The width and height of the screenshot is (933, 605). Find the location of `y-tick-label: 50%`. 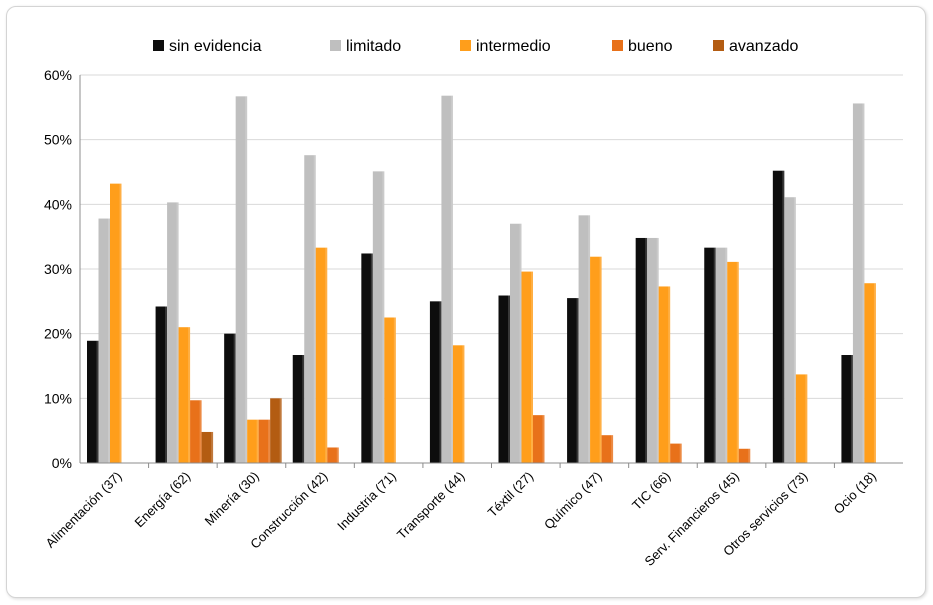

y-tick-label: 50% is located at coordinates (58, 140).